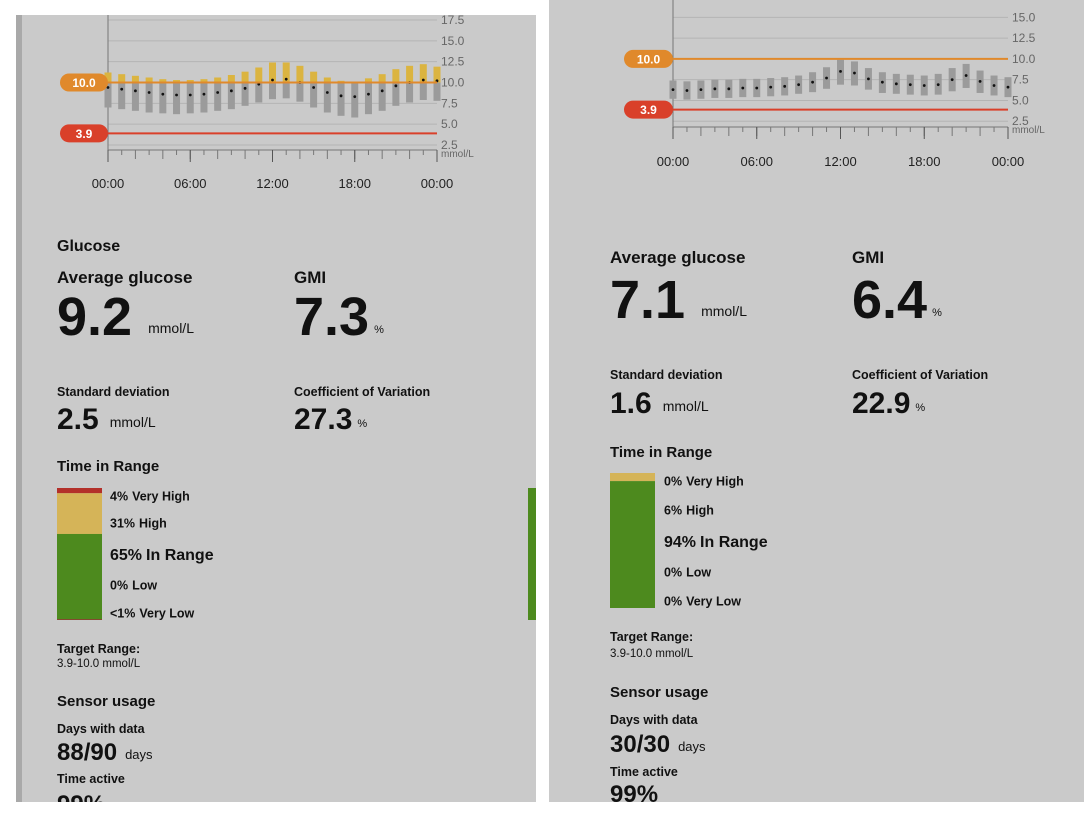 The height and width of the screenshot is (814, 1084). Describe the element at coordinates (1028, 130) in the screenshot. I see `y-unit: mmol/L` at that location.